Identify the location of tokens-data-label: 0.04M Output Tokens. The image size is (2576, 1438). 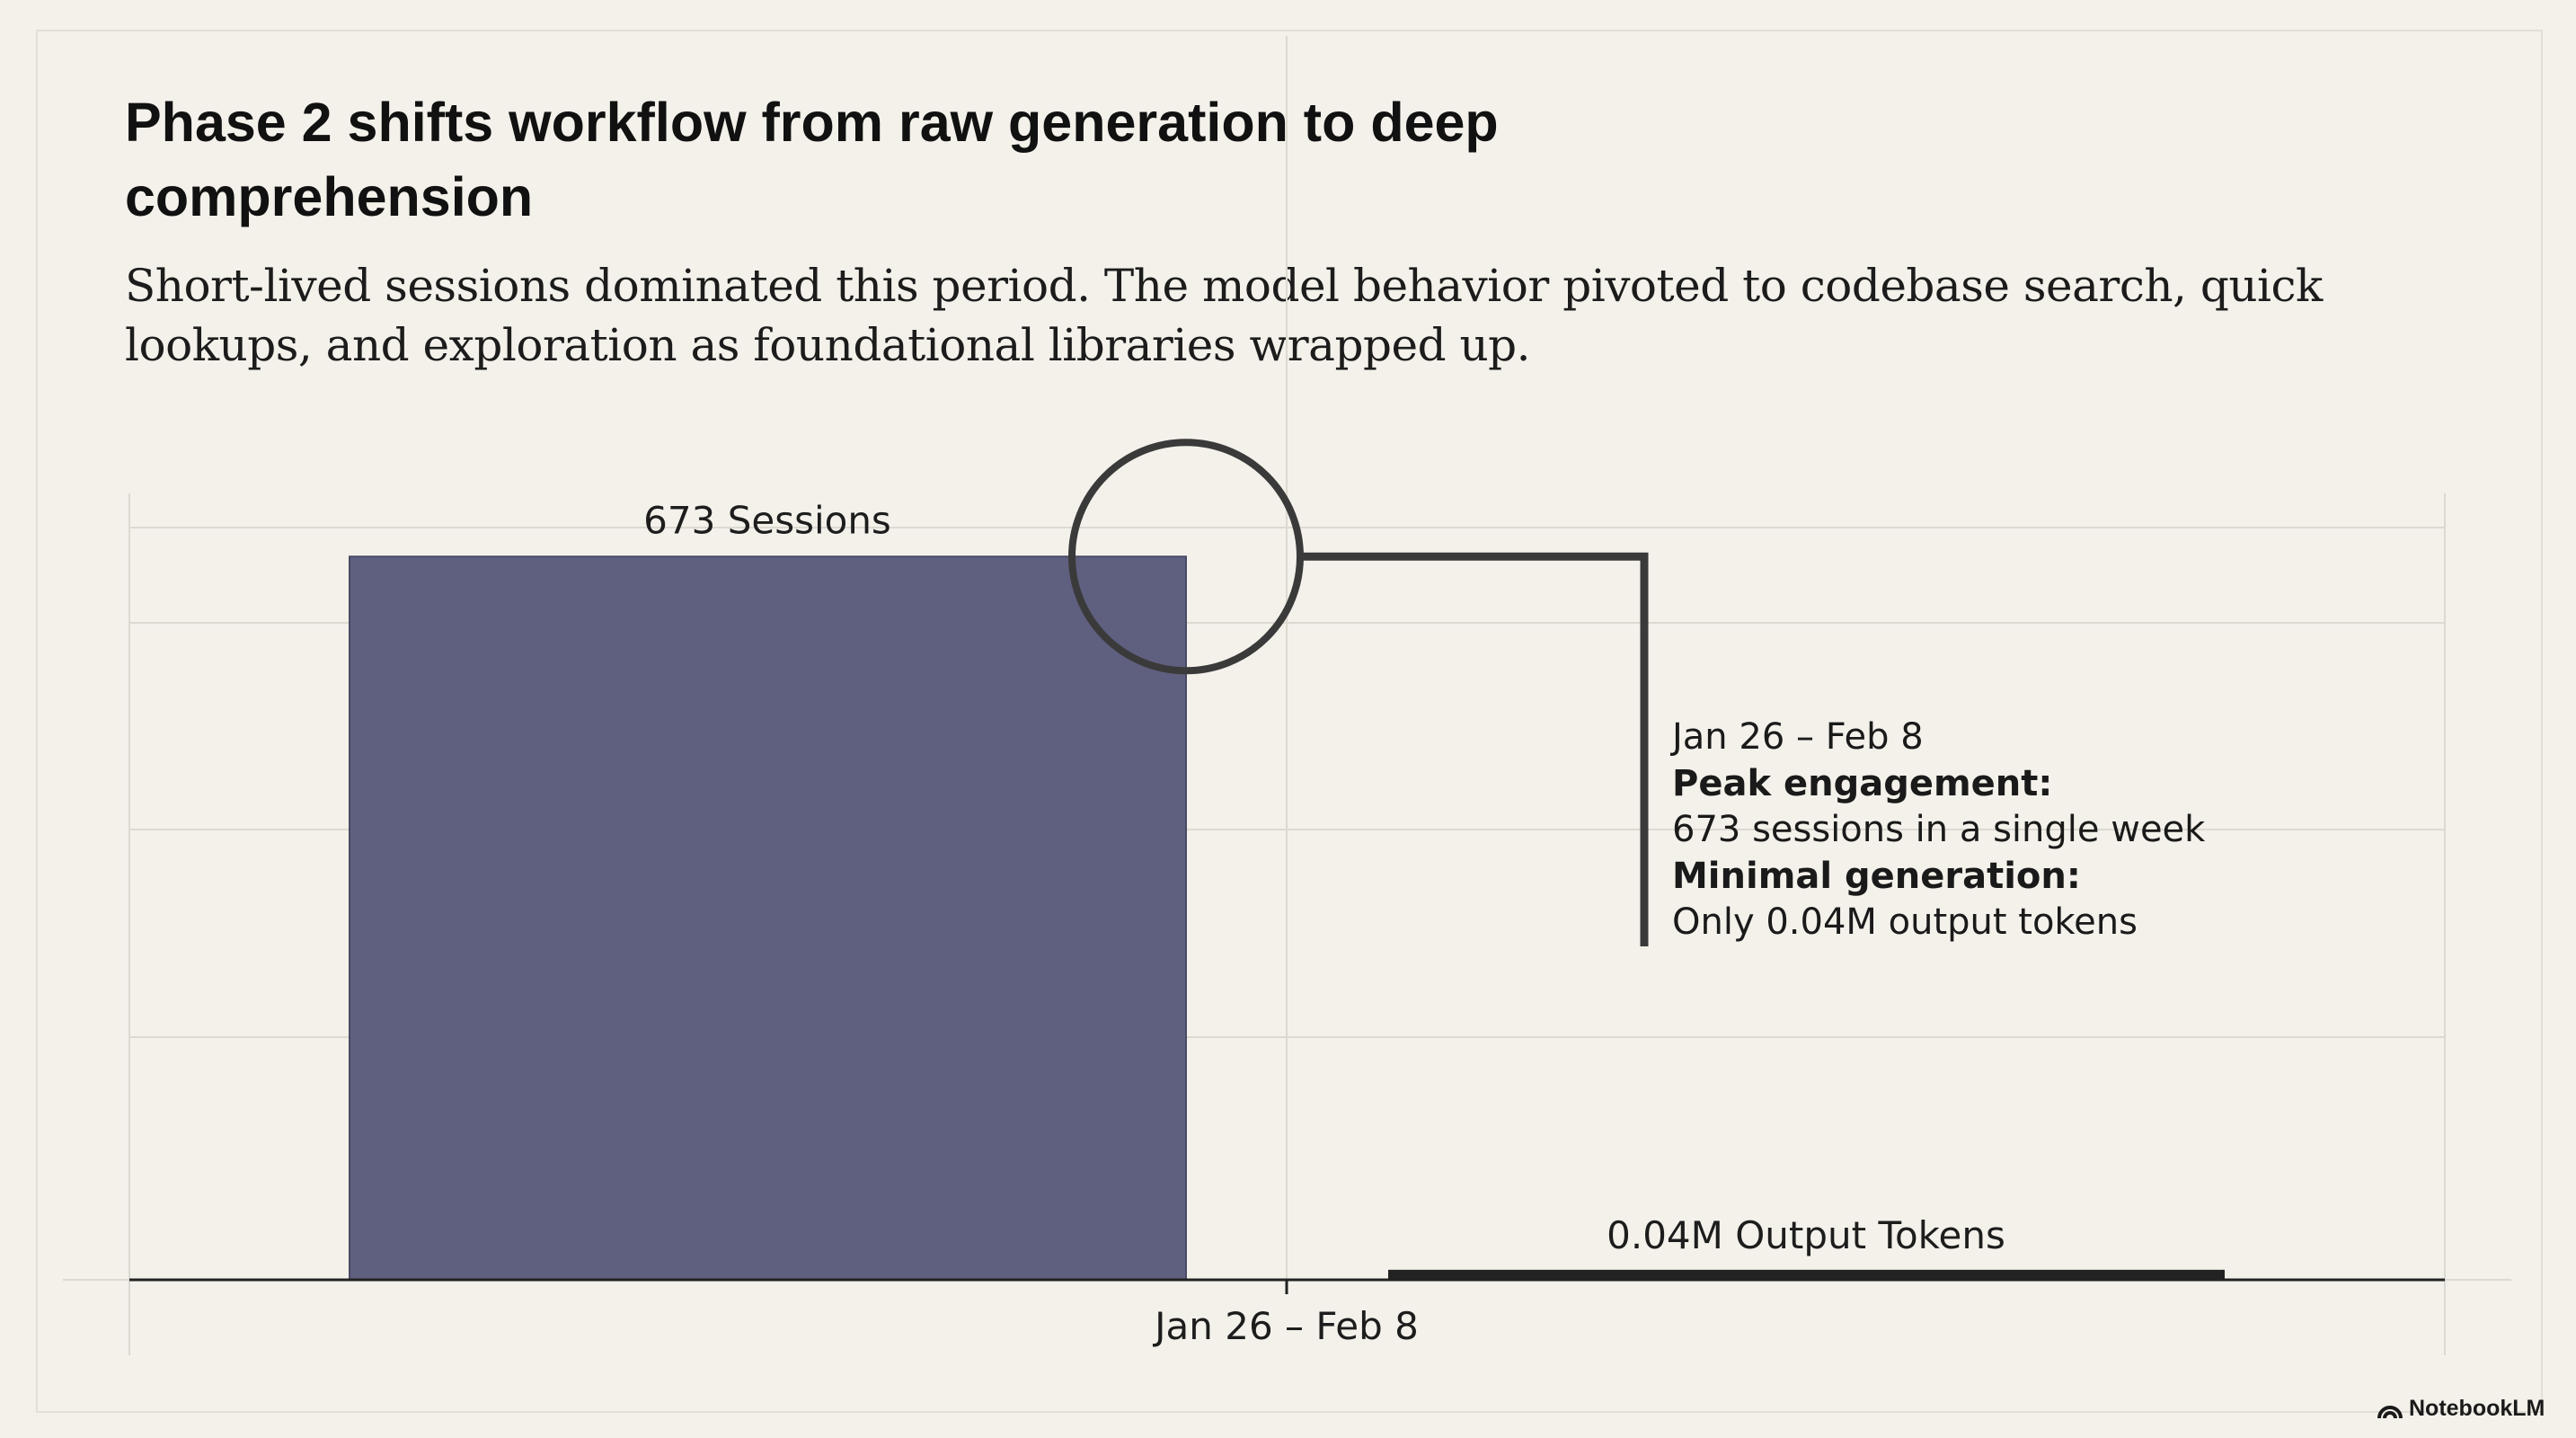
(1806, 1235).